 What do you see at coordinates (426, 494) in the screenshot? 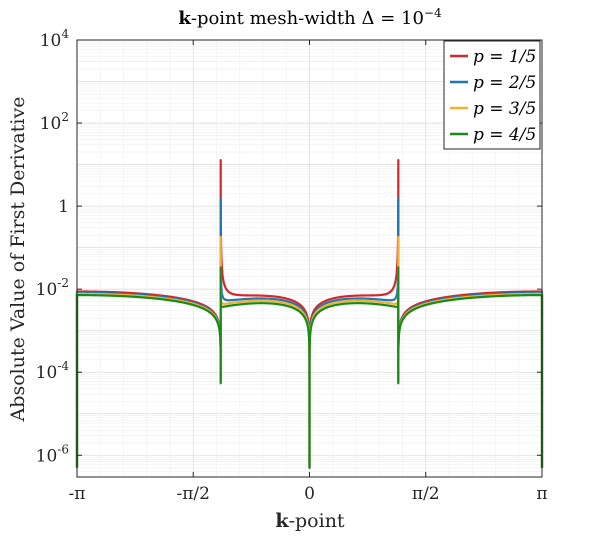
I see `x-tick-label: π/2` at bounding box center [426, 494].